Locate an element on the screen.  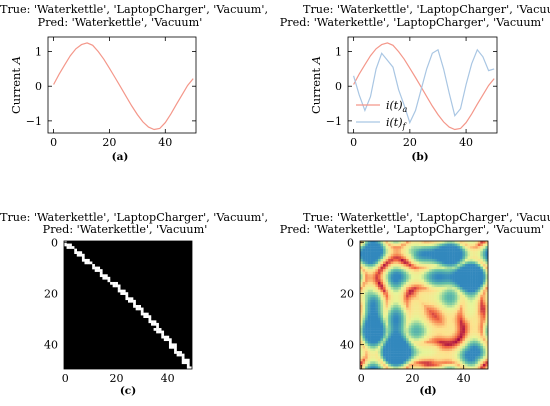
chart-b-legend-label-0: i(t)a is located at coordinates (397, 106).